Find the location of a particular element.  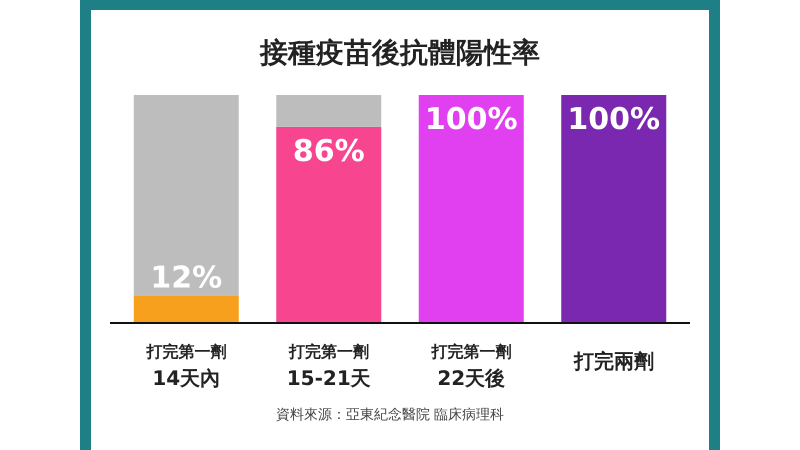

x-tick-label: 打完第一劑 15-21天 is located at coordinates (328, 366).